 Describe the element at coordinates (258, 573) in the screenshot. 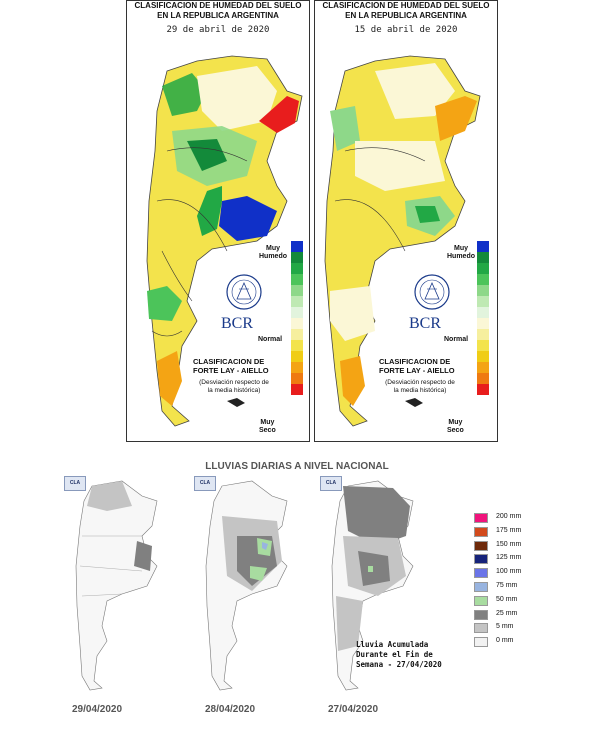

I see `rain-50mm-south` at that location.